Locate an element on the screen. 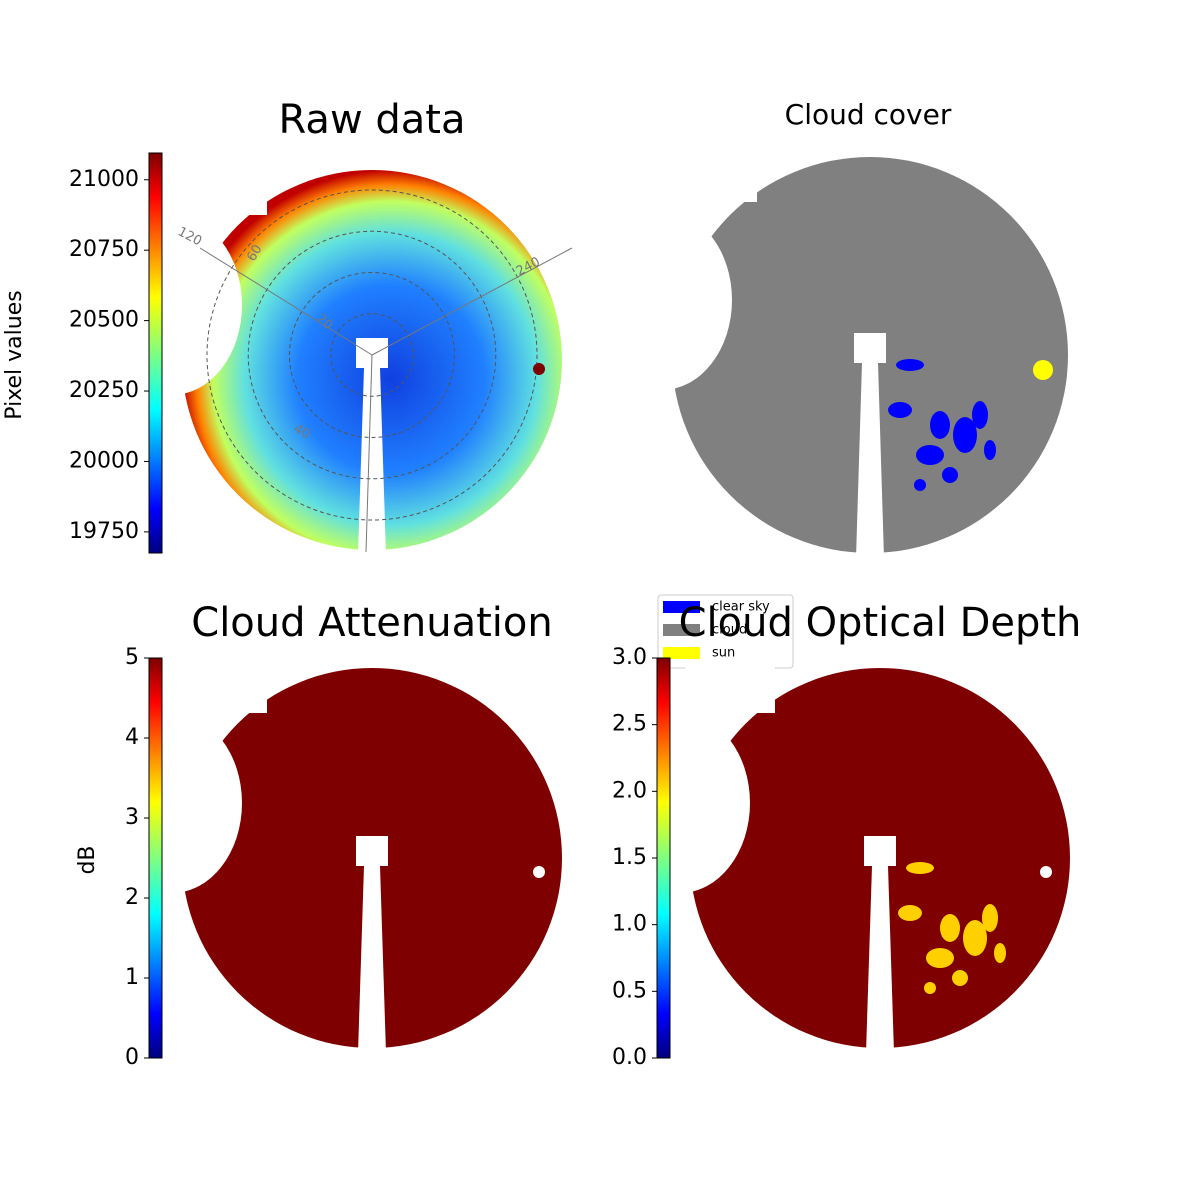  legend-label: sun is located at coordinates (723, 653).